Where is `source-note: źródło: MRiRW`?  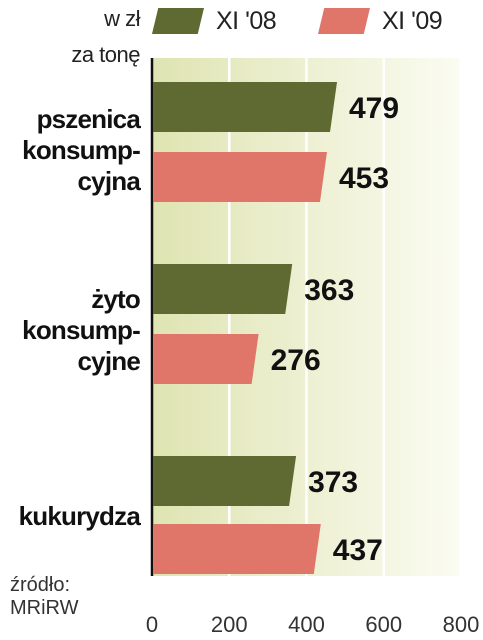
source-note: źródło: MRiRW is located at coordinates (44, 597).